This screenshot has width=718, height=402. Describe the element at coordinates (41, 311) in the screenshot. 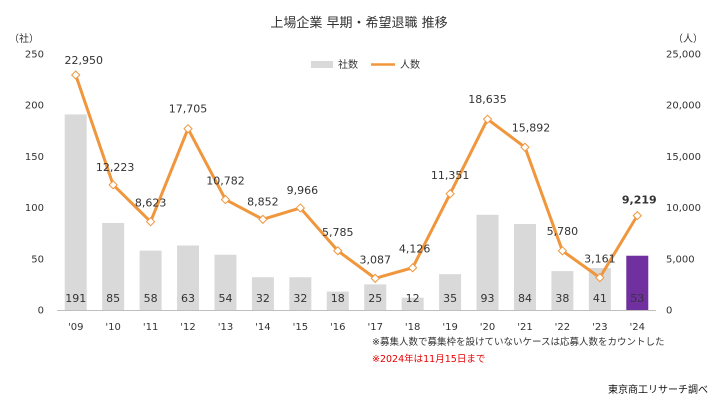

I see `left-tick-label: 0` at that location.